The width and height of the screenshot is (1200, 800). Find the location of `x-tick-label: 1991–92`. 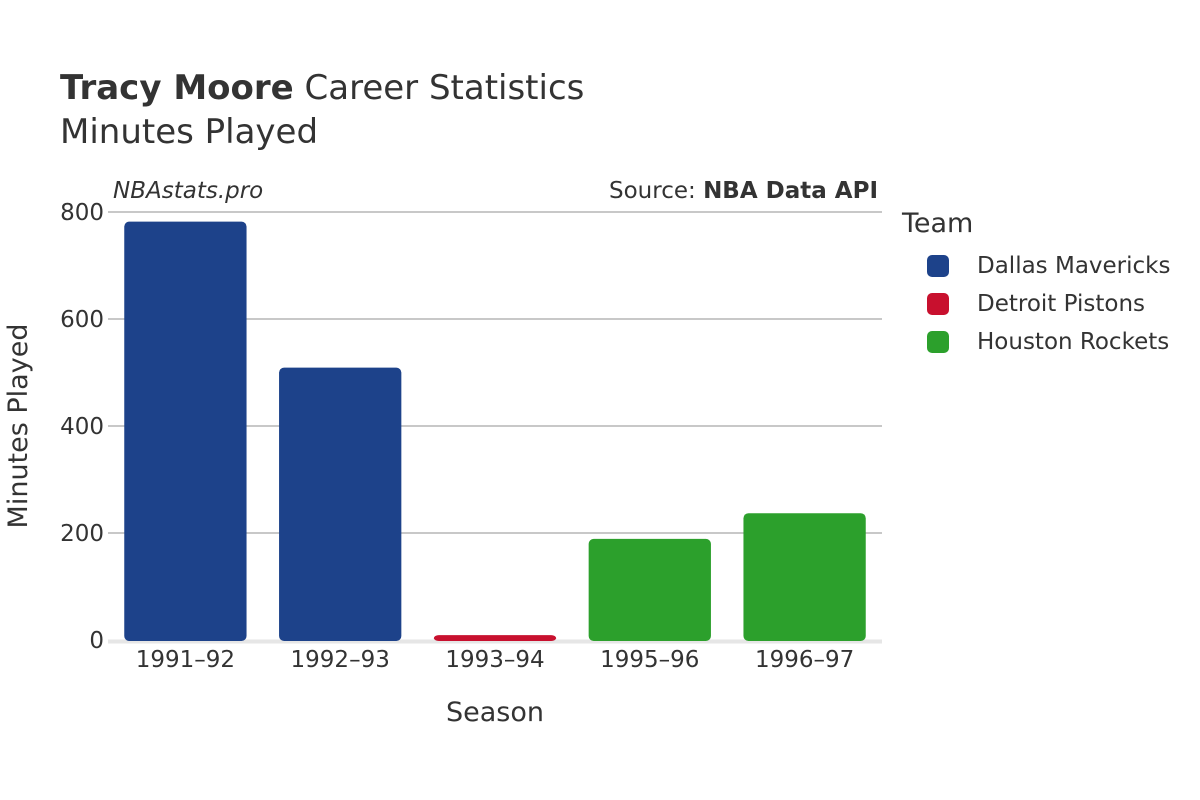

x-tick-label: 1991–92 is located at coordinates (185, 660).